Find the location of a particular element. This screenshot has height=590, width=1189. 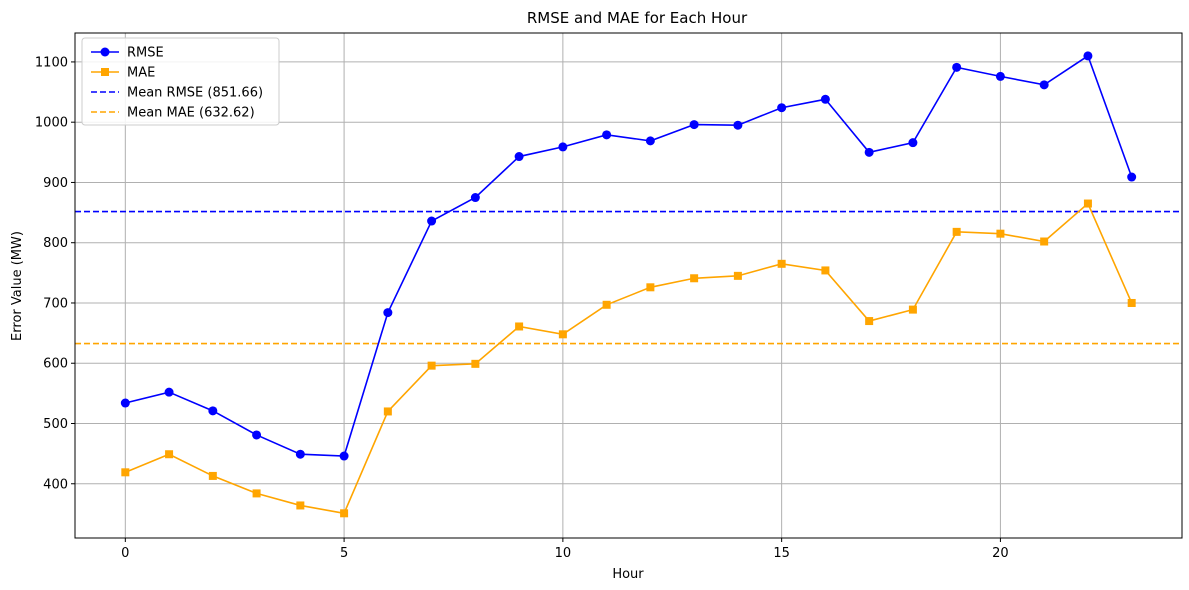

y-tick-label-7: 1100 is located at coordinates (51, 62).